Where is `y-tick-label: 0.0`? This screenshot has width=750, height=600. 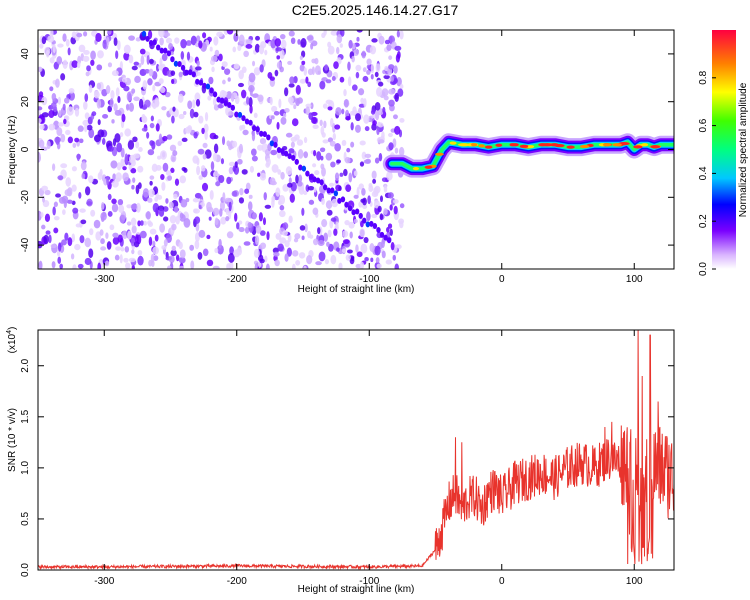
y-tick-label: 0.0 is located at coordinates (25, 570).